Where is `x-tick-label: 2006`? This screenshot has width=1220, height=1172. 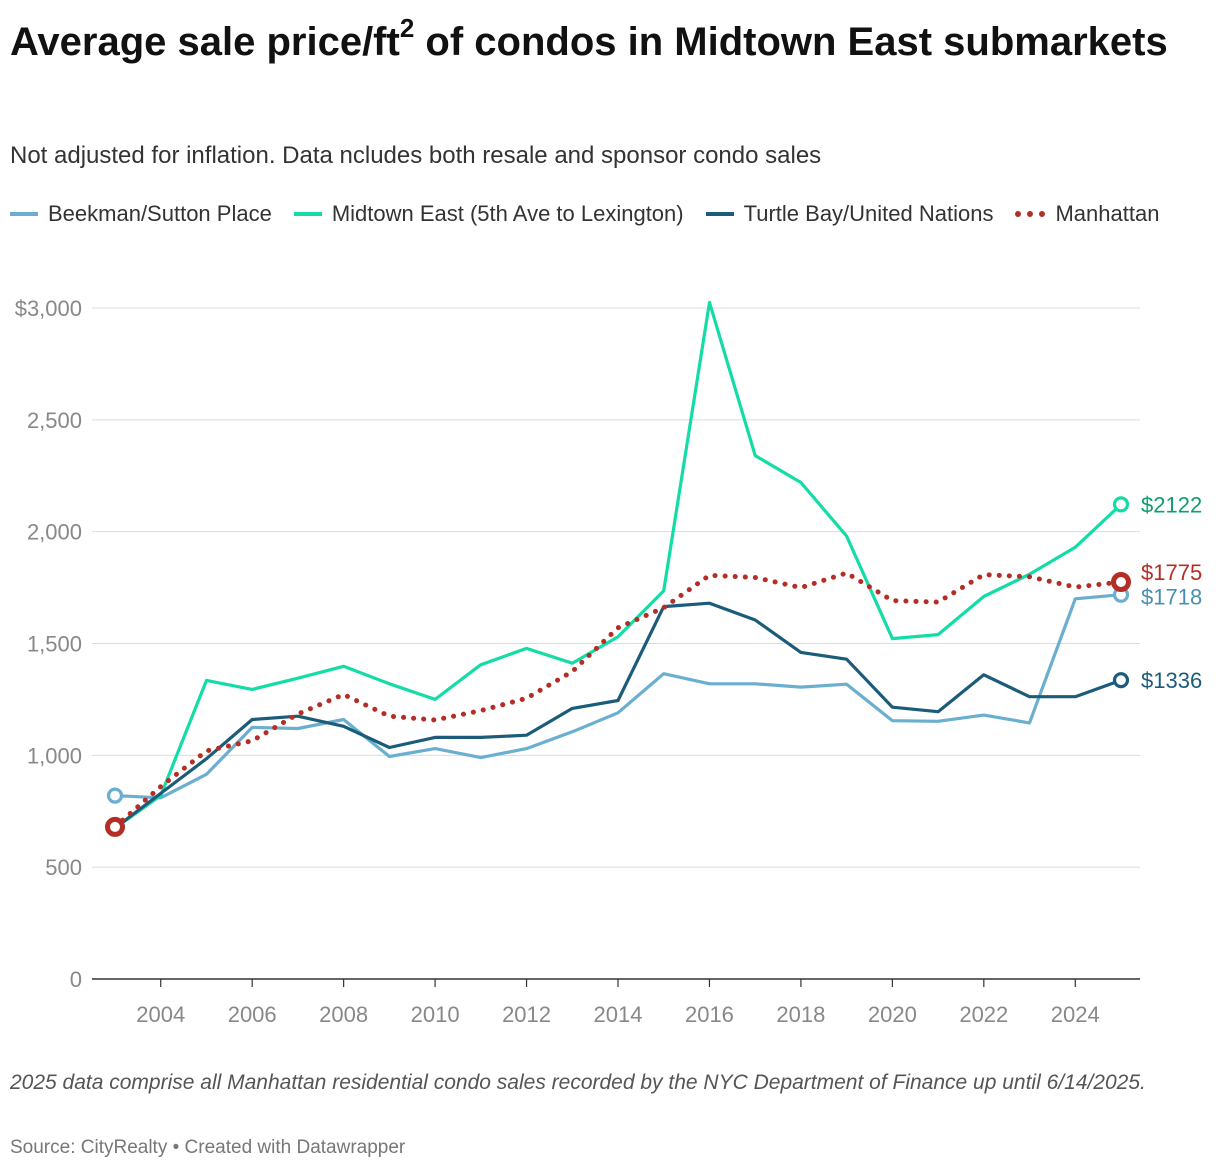
x-tick-label: 2006 is located at coordinates (252, 1014).